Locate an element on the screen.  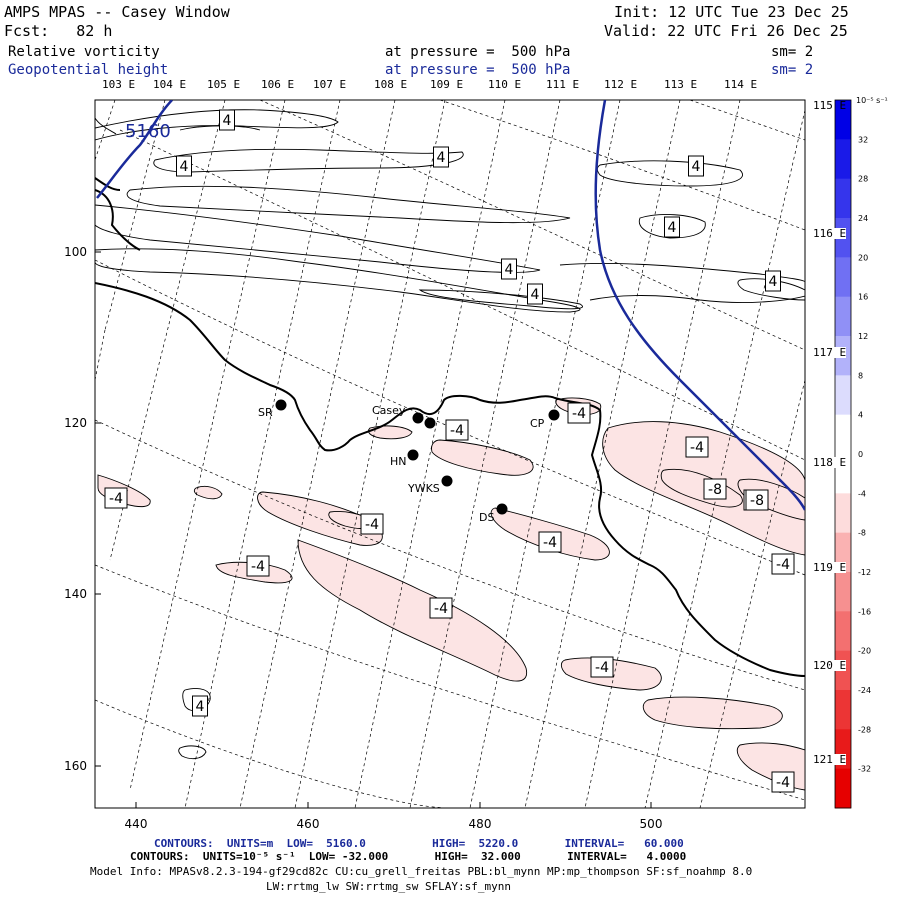
x-tick-label: 440 is located at coordinates (136, 824).